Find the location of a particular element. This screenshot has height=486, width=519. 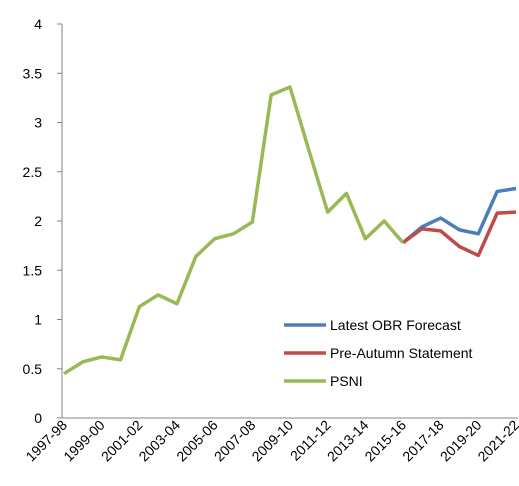

y-tick-label: 2 is located at coordinates (38, 221).